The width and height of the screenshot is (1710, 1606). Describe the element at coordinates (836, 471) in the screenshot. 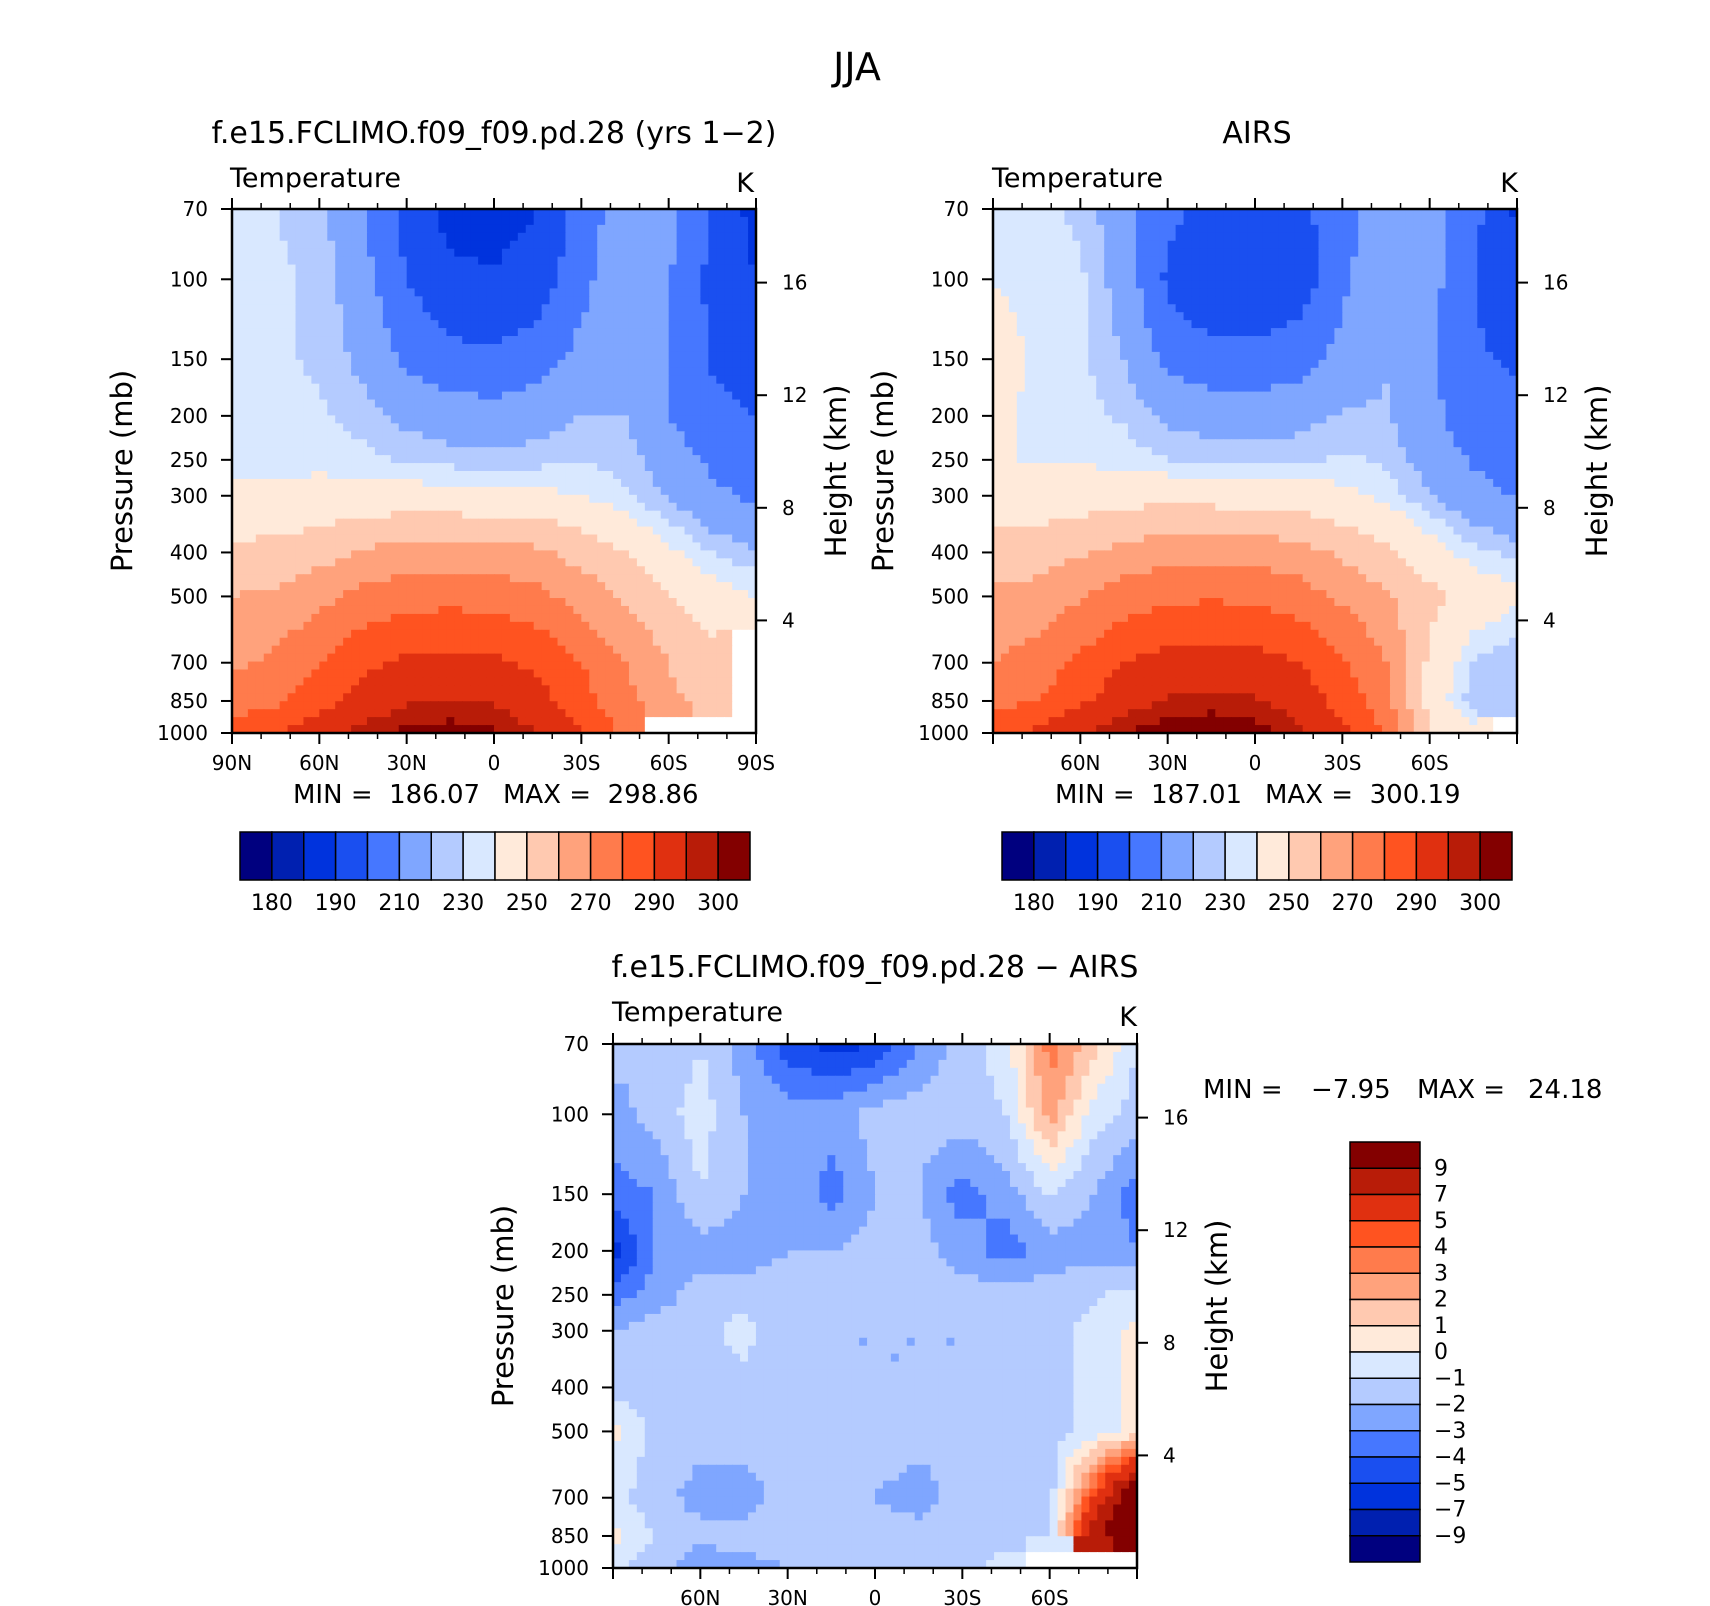

I see `panel-model-y2-axis-label: Height (km)` at that location.